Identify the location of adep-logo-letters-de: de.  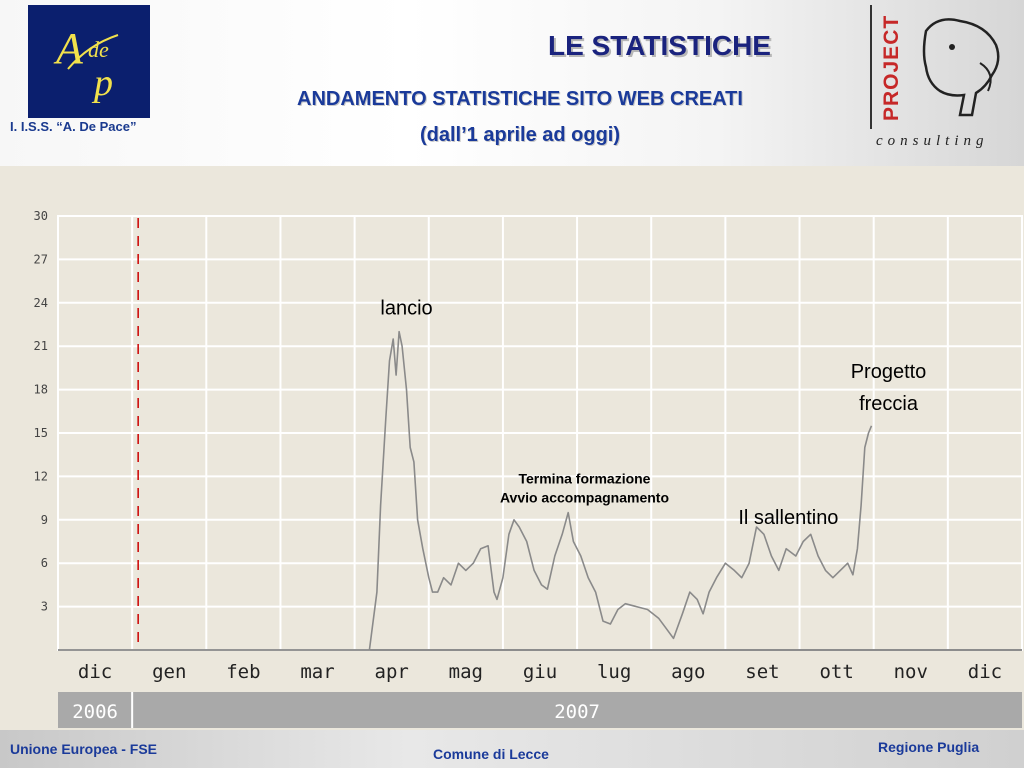
(98, 49).